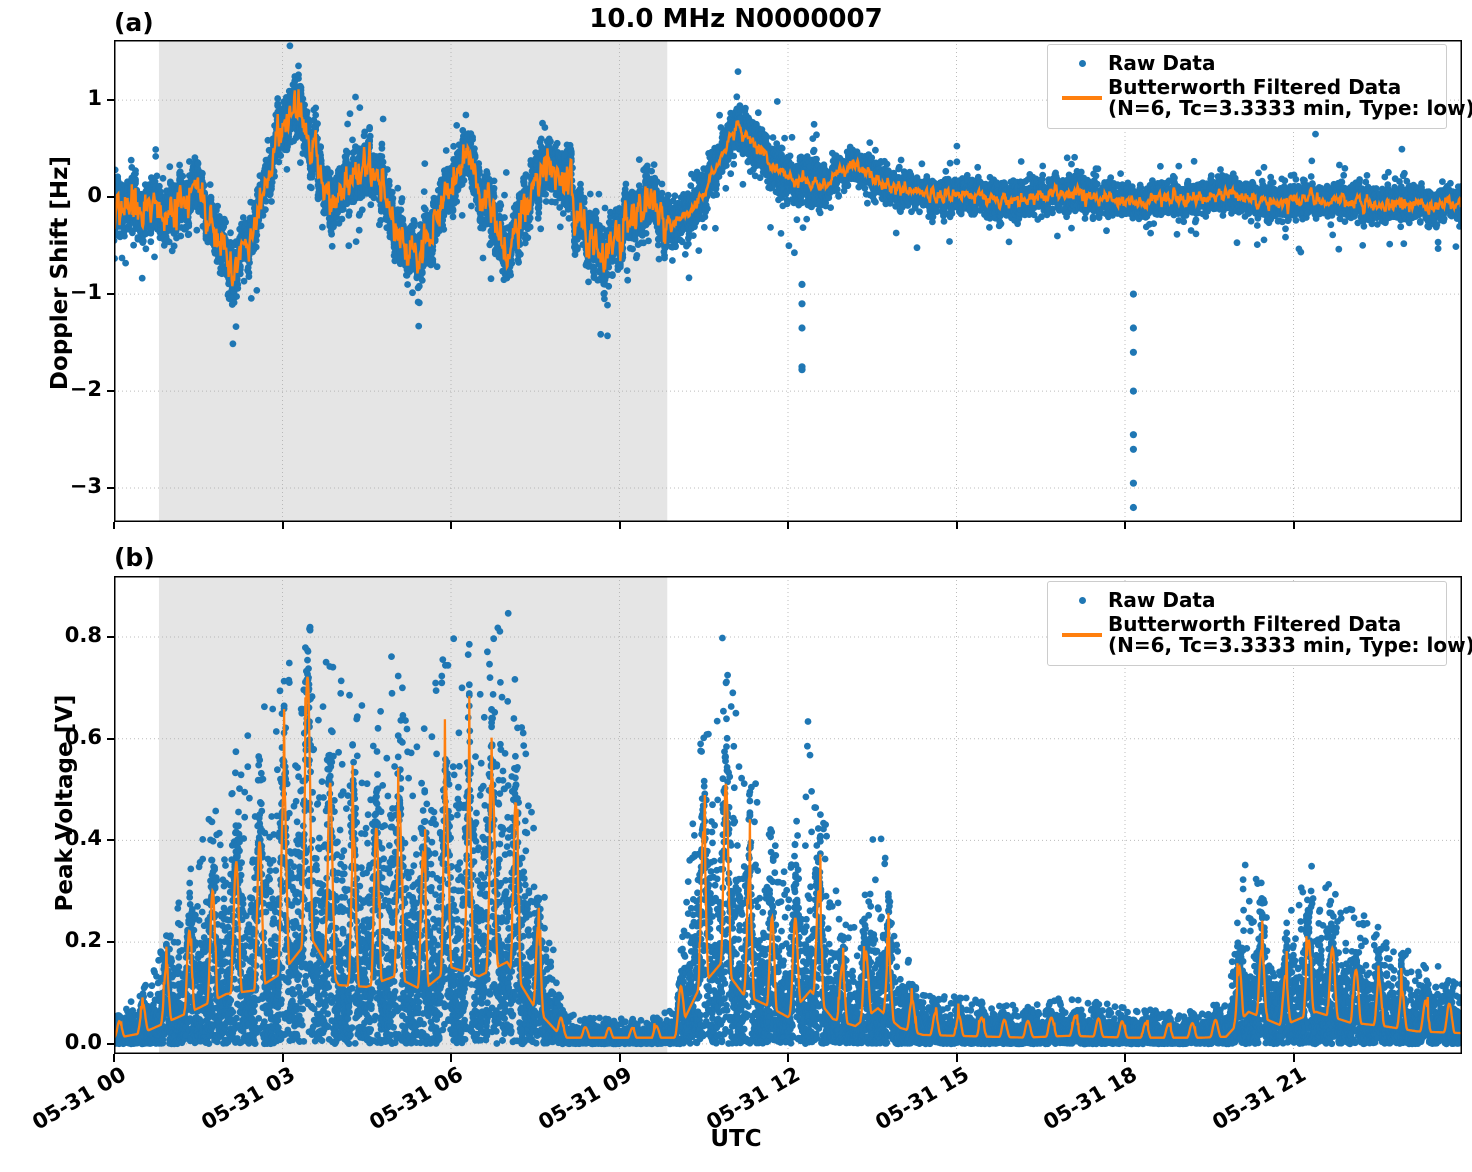  I want to click on panel-b-ytick: 0.6, so click(61, 737).